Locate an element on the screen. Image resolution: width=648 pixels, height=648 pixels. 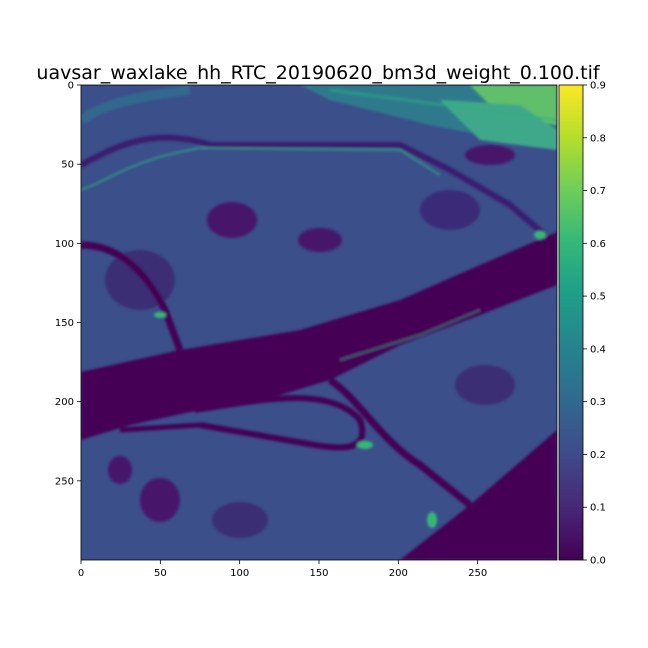
colorbar-tick-label: 0.0 is located at coordinates (598, 561).